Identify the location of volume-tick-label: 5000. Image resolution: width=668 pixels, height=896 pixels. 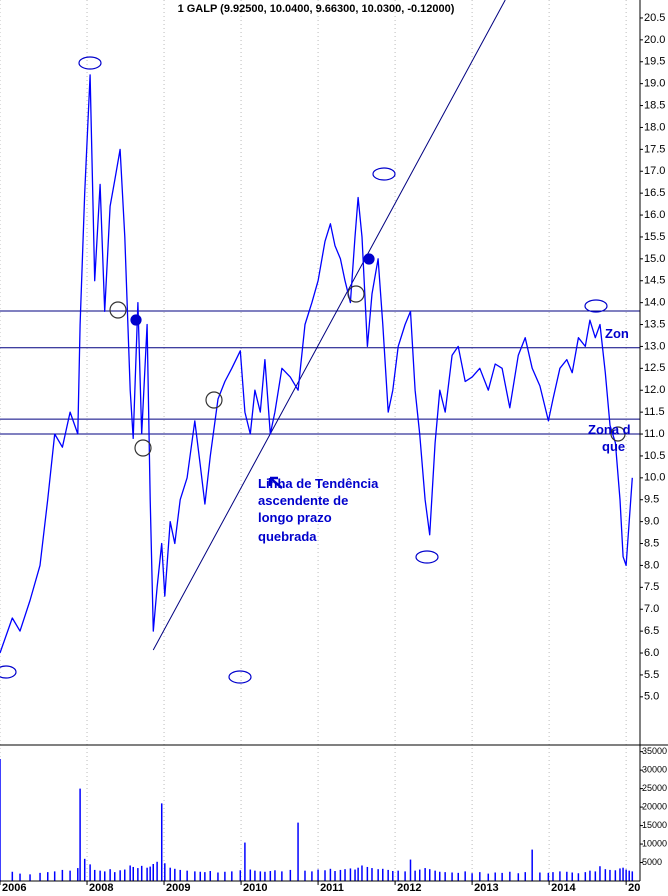
(652, 862).